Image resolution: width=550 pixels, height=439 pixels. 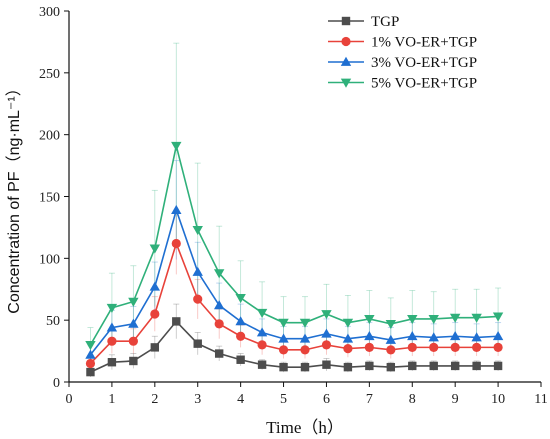 What do you see at coordinates (53, 321) in the screenshot?
I see `y-tick-label: 50` at bounding box center [53, 321].